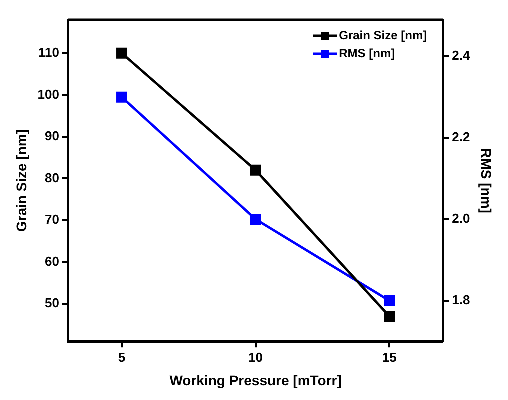 This screenshot has height=400, width=508. Describe the element at coordinates (461, 300) in the screenshot. I see `y2-tick-label: 1.8` at that location.